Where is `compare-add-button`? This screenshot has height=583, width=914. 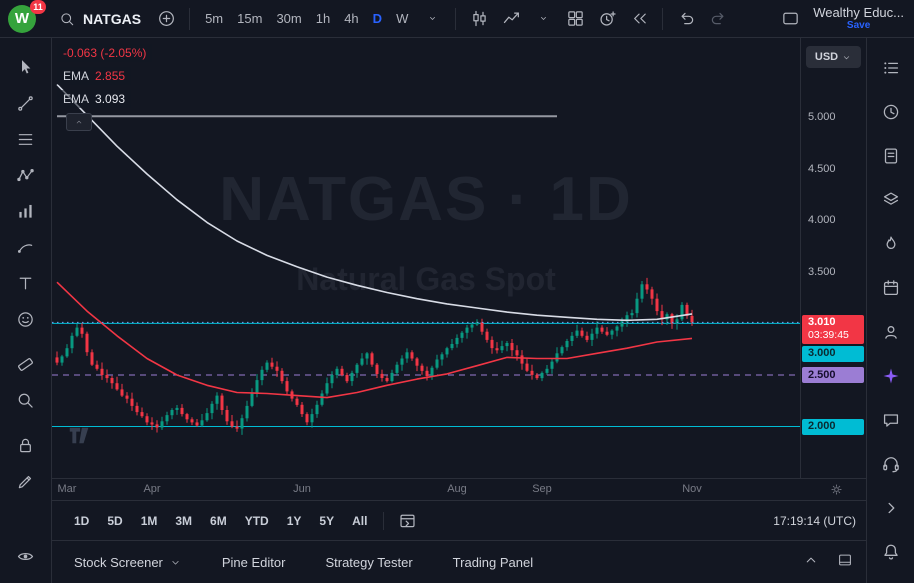
compare-add-button is located at coordinates (166, 19).